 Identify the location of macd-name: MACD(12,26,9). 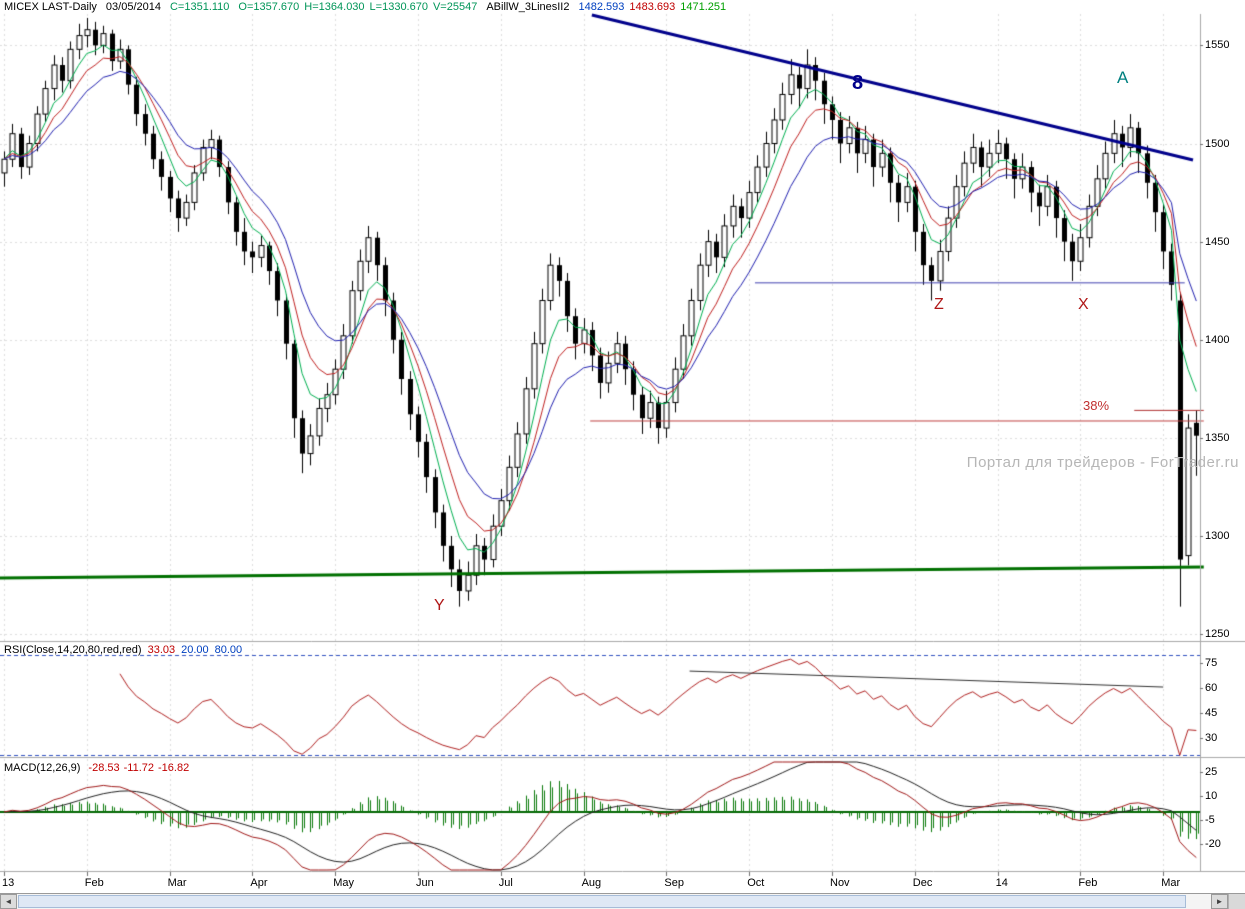
(42, 768).